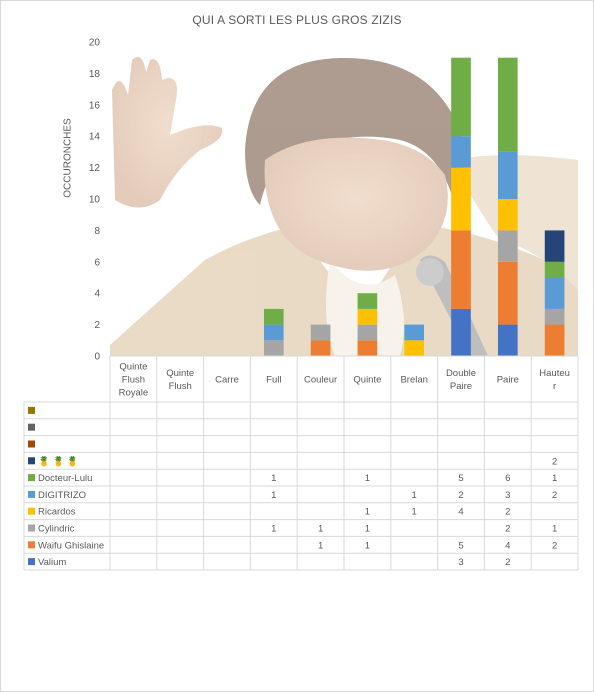 This screenshot has width=594, height=692. I want to click on y-tick-label: 18, so click(95, 74).